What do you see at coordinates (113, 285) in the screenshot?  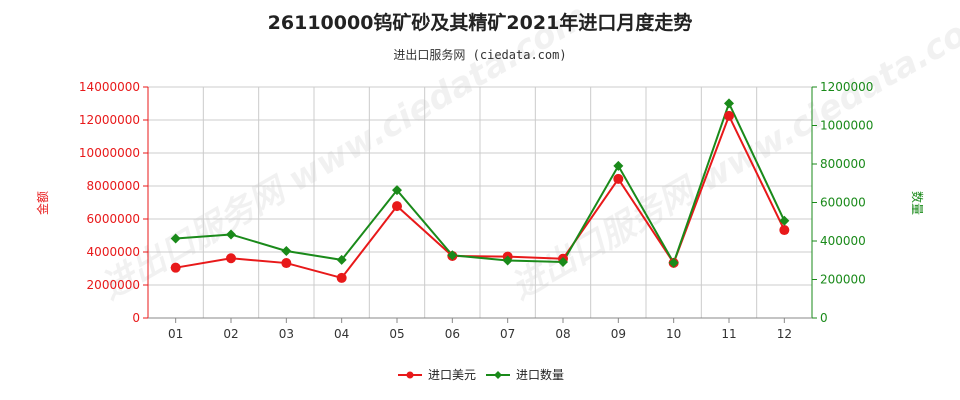 I see `left-tick-label: 2000000` at bounding box center [113, 285].